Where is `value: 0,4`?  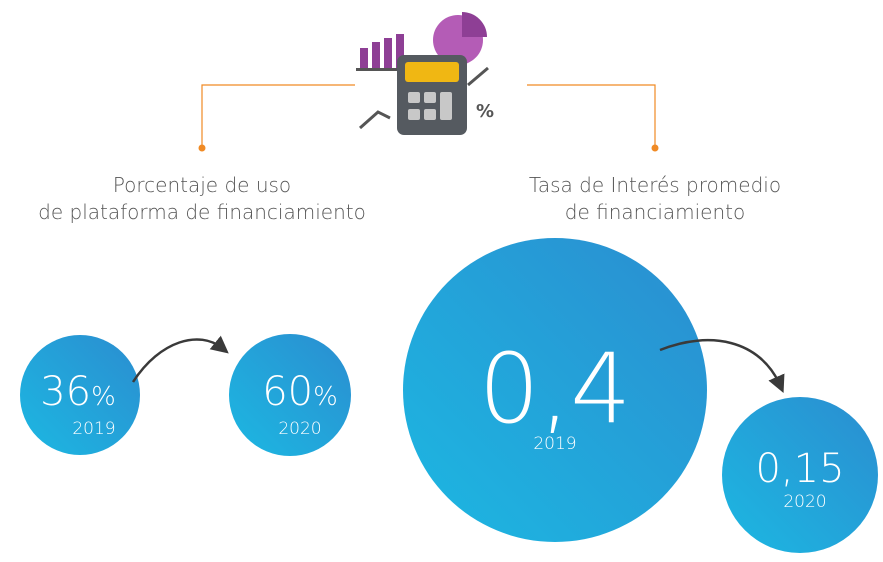
value: 0,4 is located at coordinates (555, 389).